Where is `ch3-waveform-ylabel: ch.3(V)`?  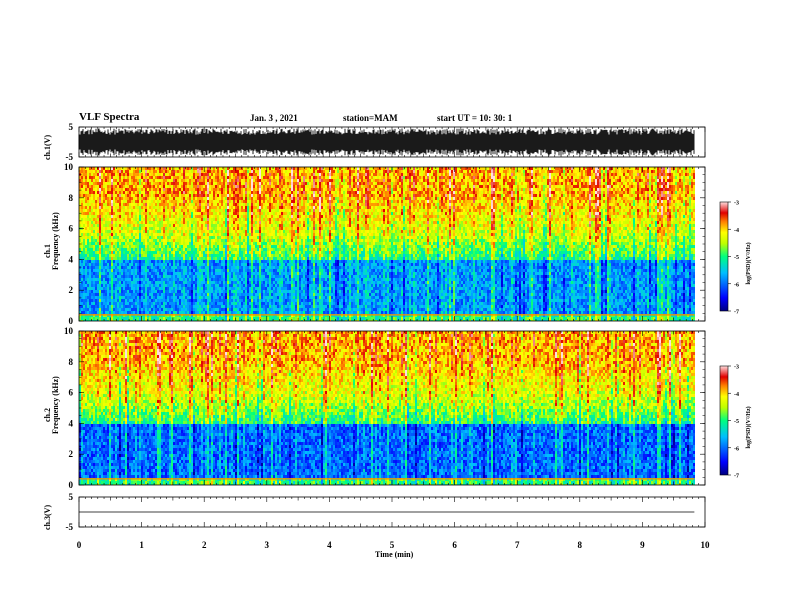 ch3-waveform-ylabel: ch.3(V) is located at coordinates (47, 517).